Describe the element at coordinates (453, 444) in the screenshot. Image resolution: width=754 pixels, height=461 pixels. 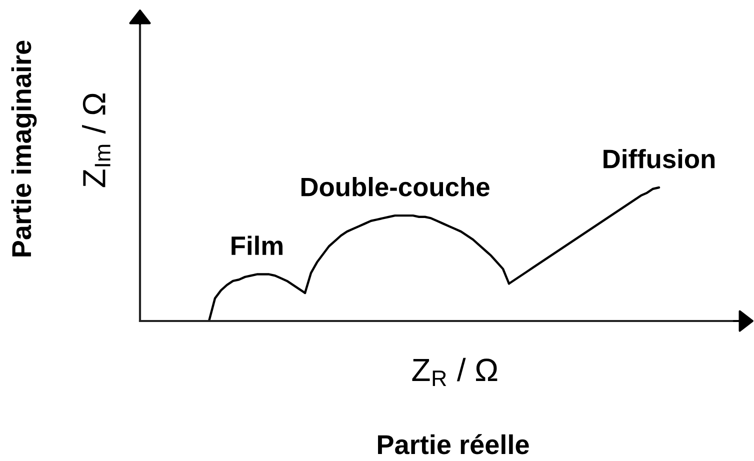
I see `text: Partie réelle` at that location.